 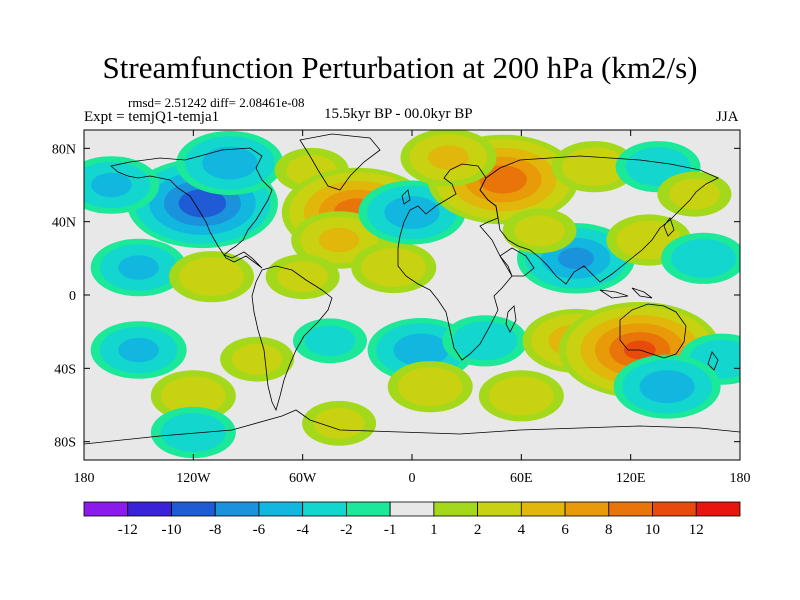 I want to click on experiment-label: Expt = temjQ1-temja1, so click(x=152, y=117).